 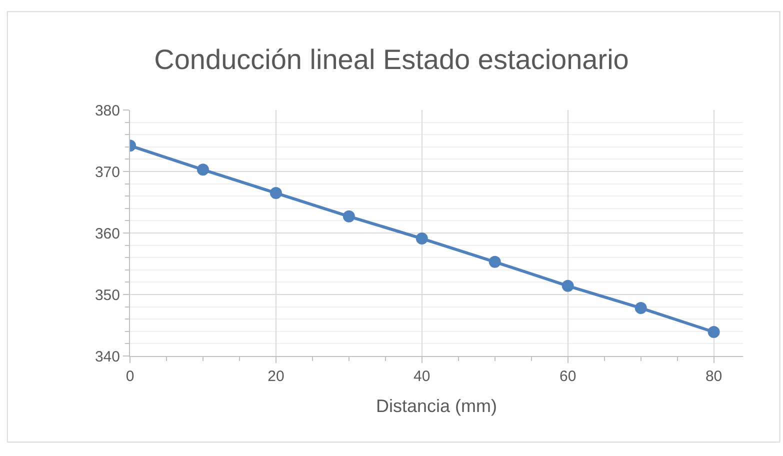 What do you see at coordinates (107, 172) in the screenshot?
I see `y-tick-label: 370` at bounding box center [107, 172].